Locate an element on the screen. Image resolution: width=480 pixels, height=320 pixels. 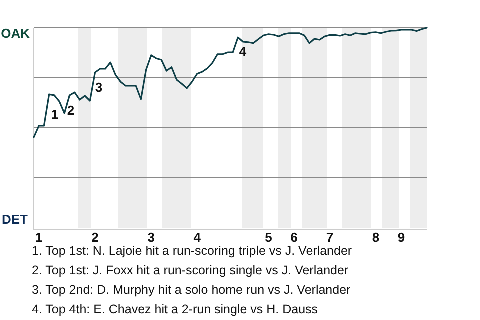
annotation: 4 is located at coordinates (243, 51).